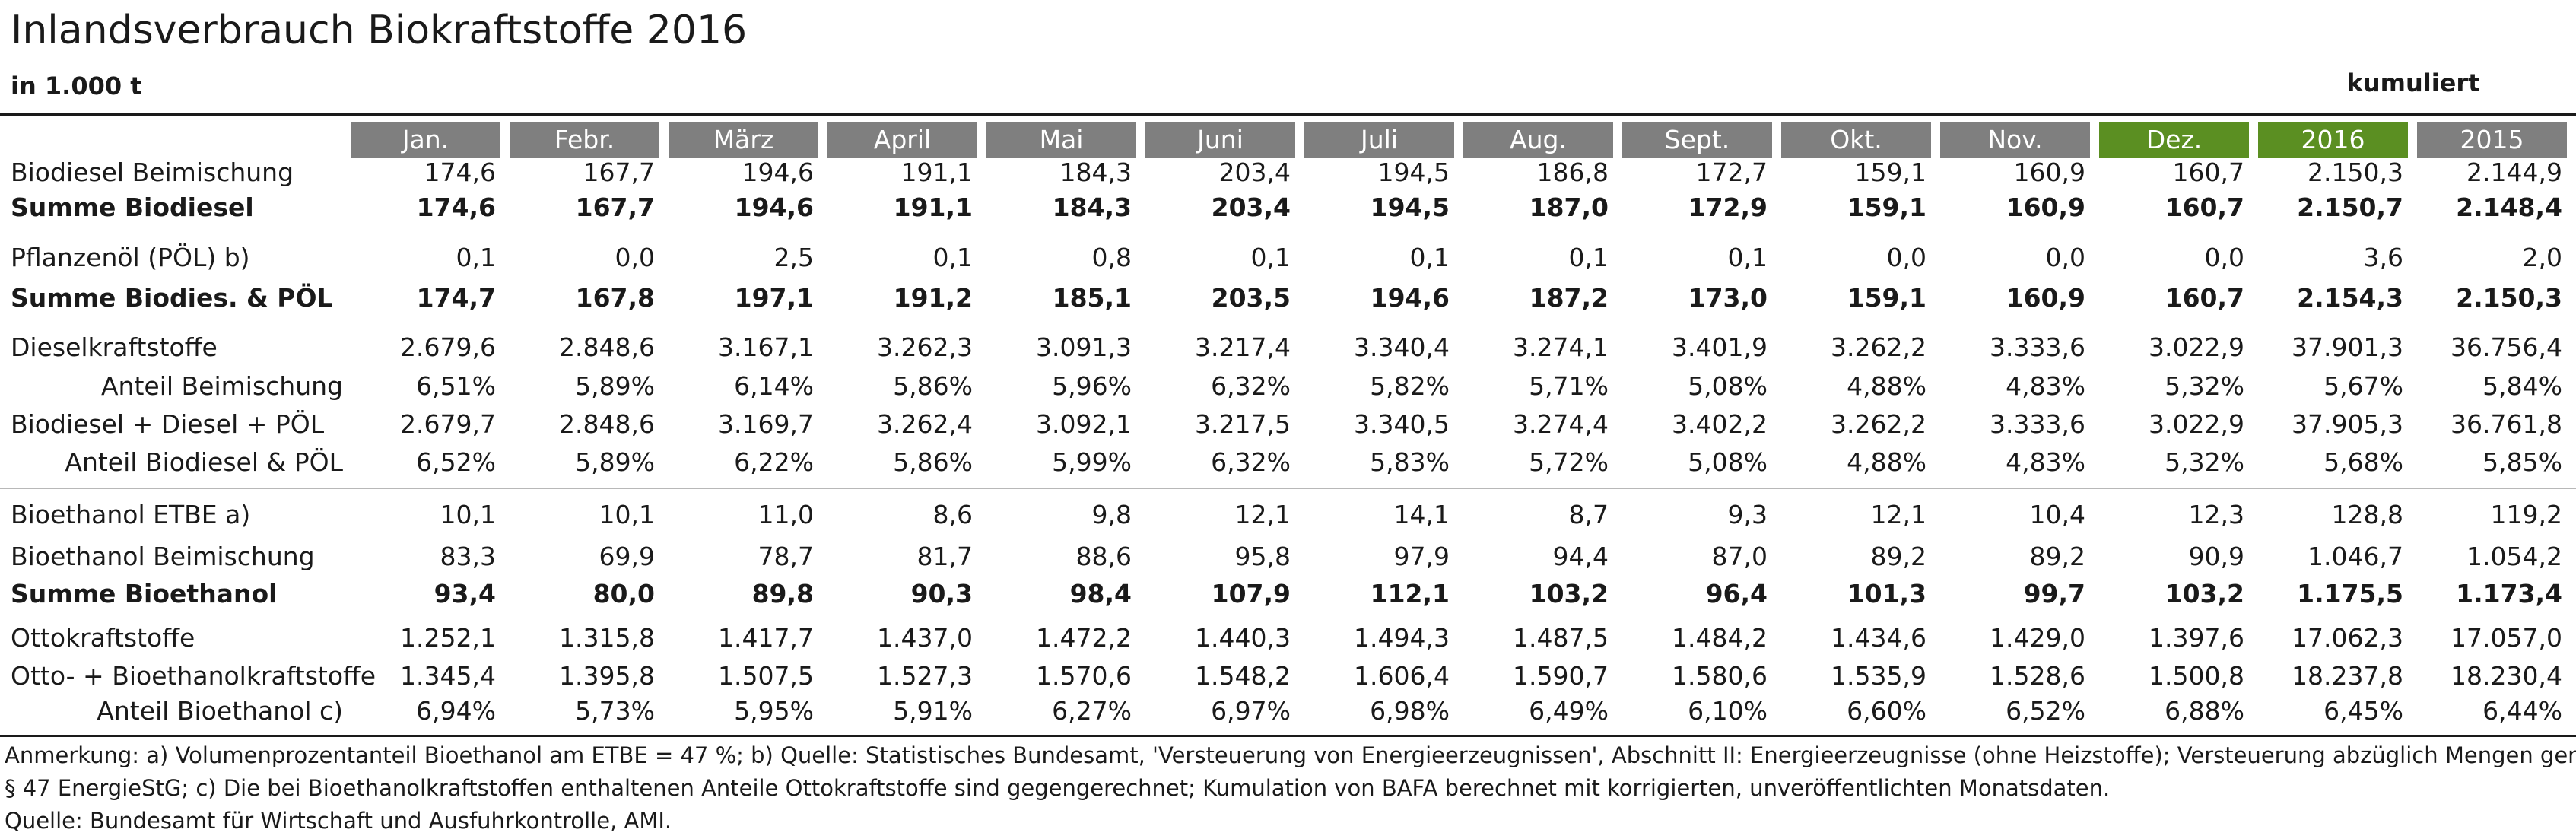  I want to click on row-label: Ottokraftstoffe, so click(103, 638).